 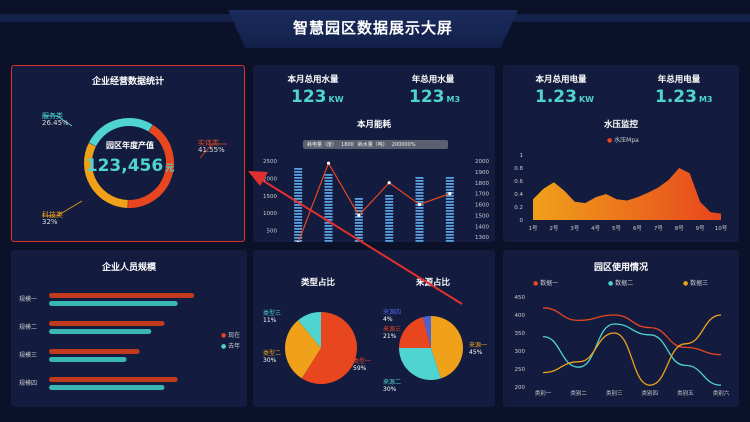 What do you see at coordinates (721, 393) in the screenshot?
I see `usage-xtick: 类别六` at bounding box center [721, 393].